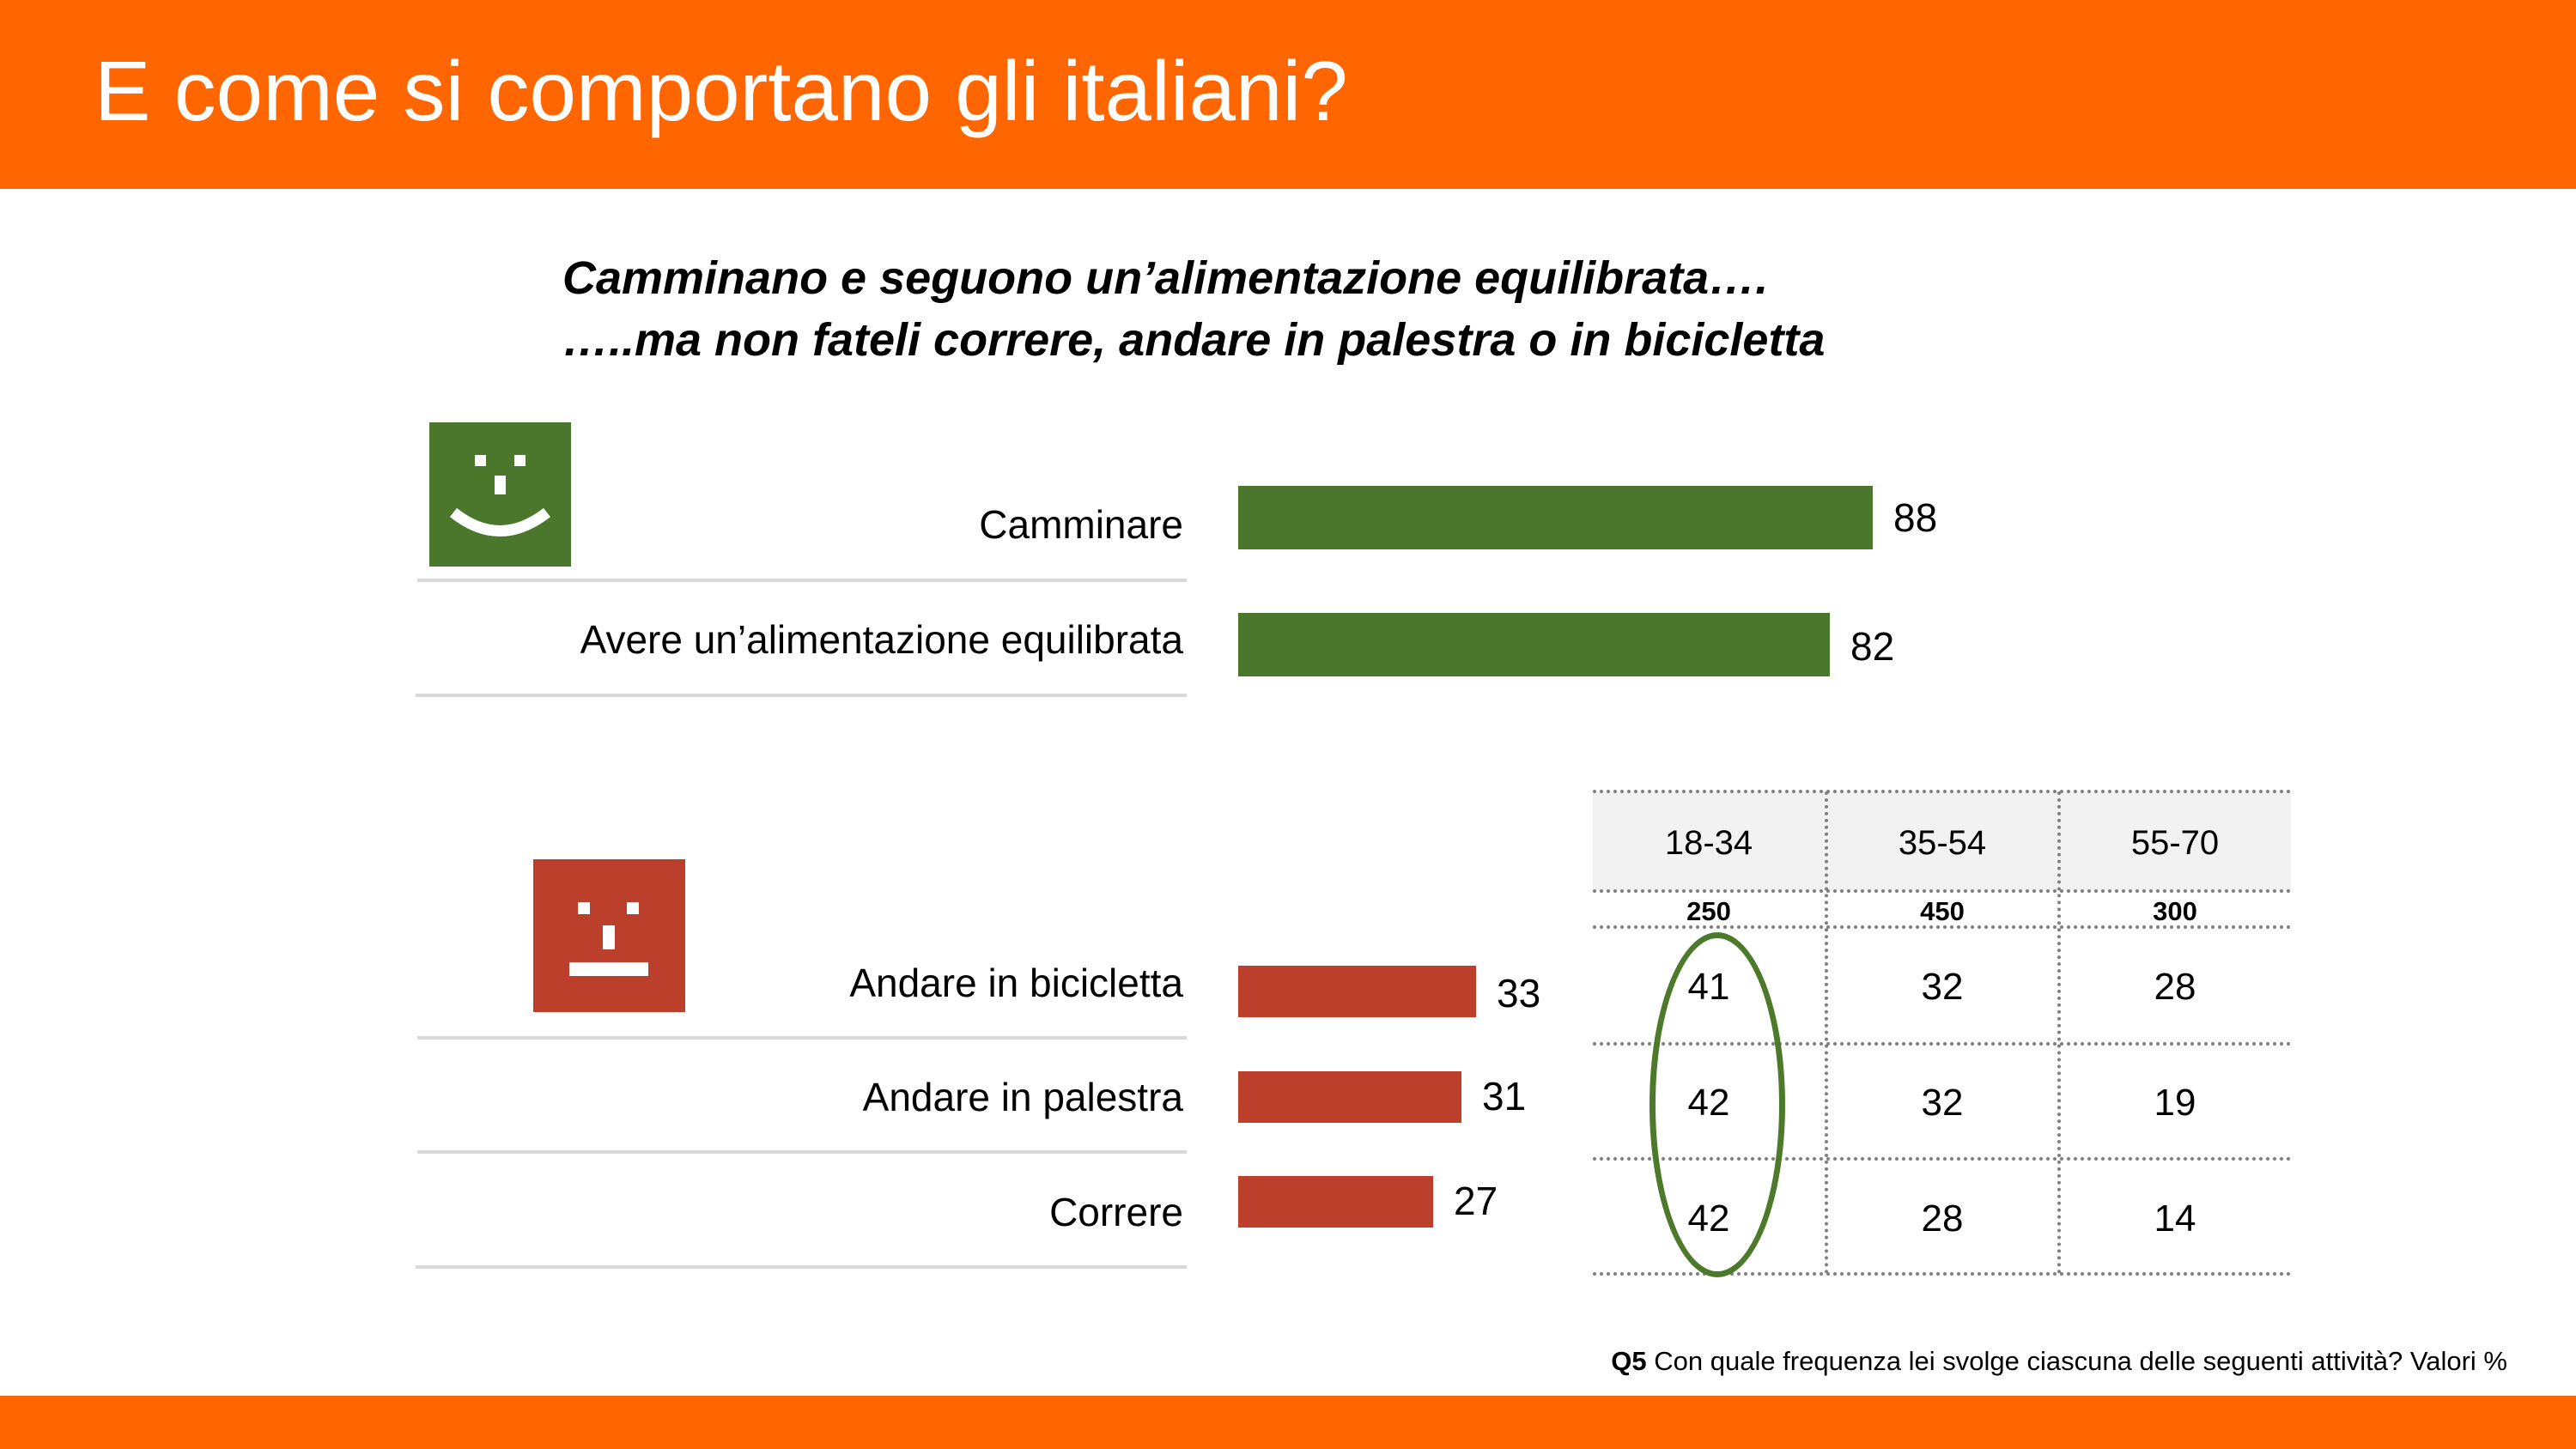 Image resolution: width=2576 pixels, height=1449 pixels. Describe the element at coordinates (721, 91) in the screenshot. I see `page-title: E come si comportano gli italiani?` at that location.